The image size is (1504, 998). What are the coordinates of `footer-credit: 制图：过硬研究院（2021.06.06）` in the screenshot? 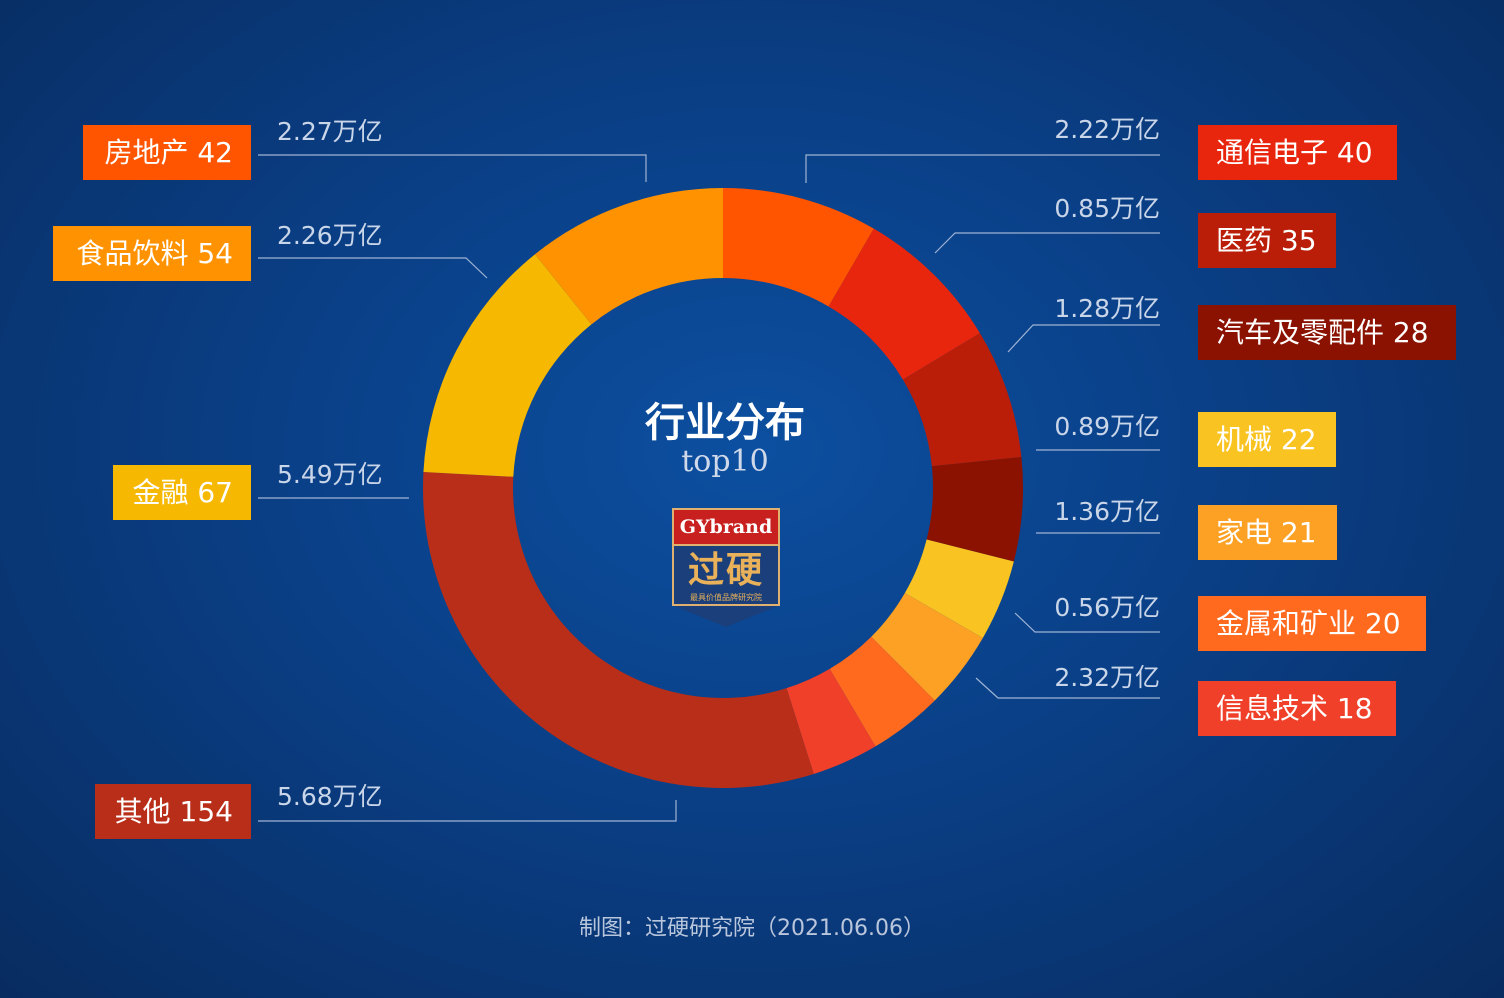 It's located at (752, 928).